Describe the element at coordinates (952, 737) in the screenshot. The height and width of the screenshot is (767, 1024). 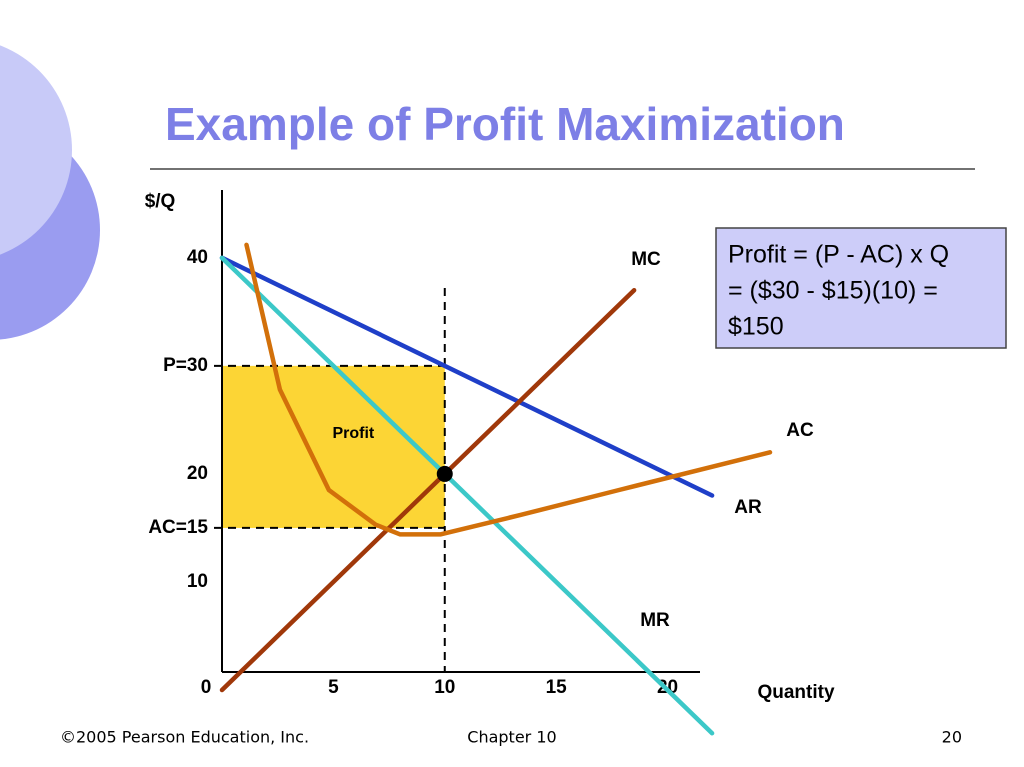
I see `footer-right: 20` at that location.